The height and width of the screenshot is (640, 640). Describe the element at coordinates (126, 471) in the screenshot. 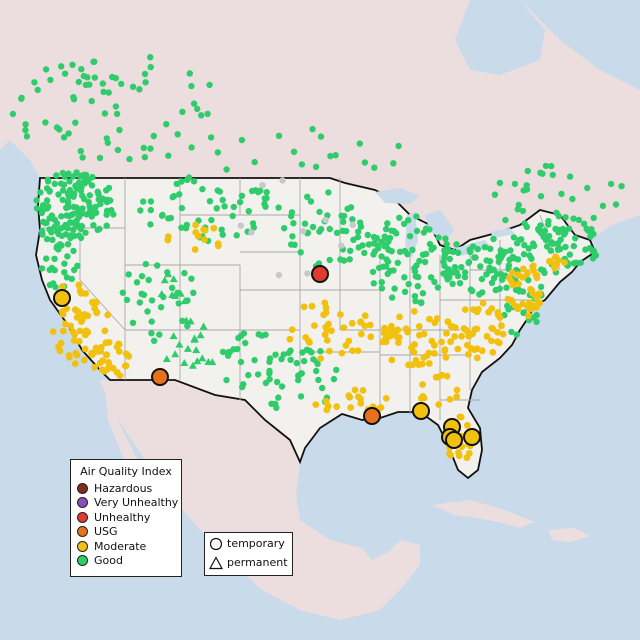

I see `aqi-legend-title: Air Quality Index` at that location.